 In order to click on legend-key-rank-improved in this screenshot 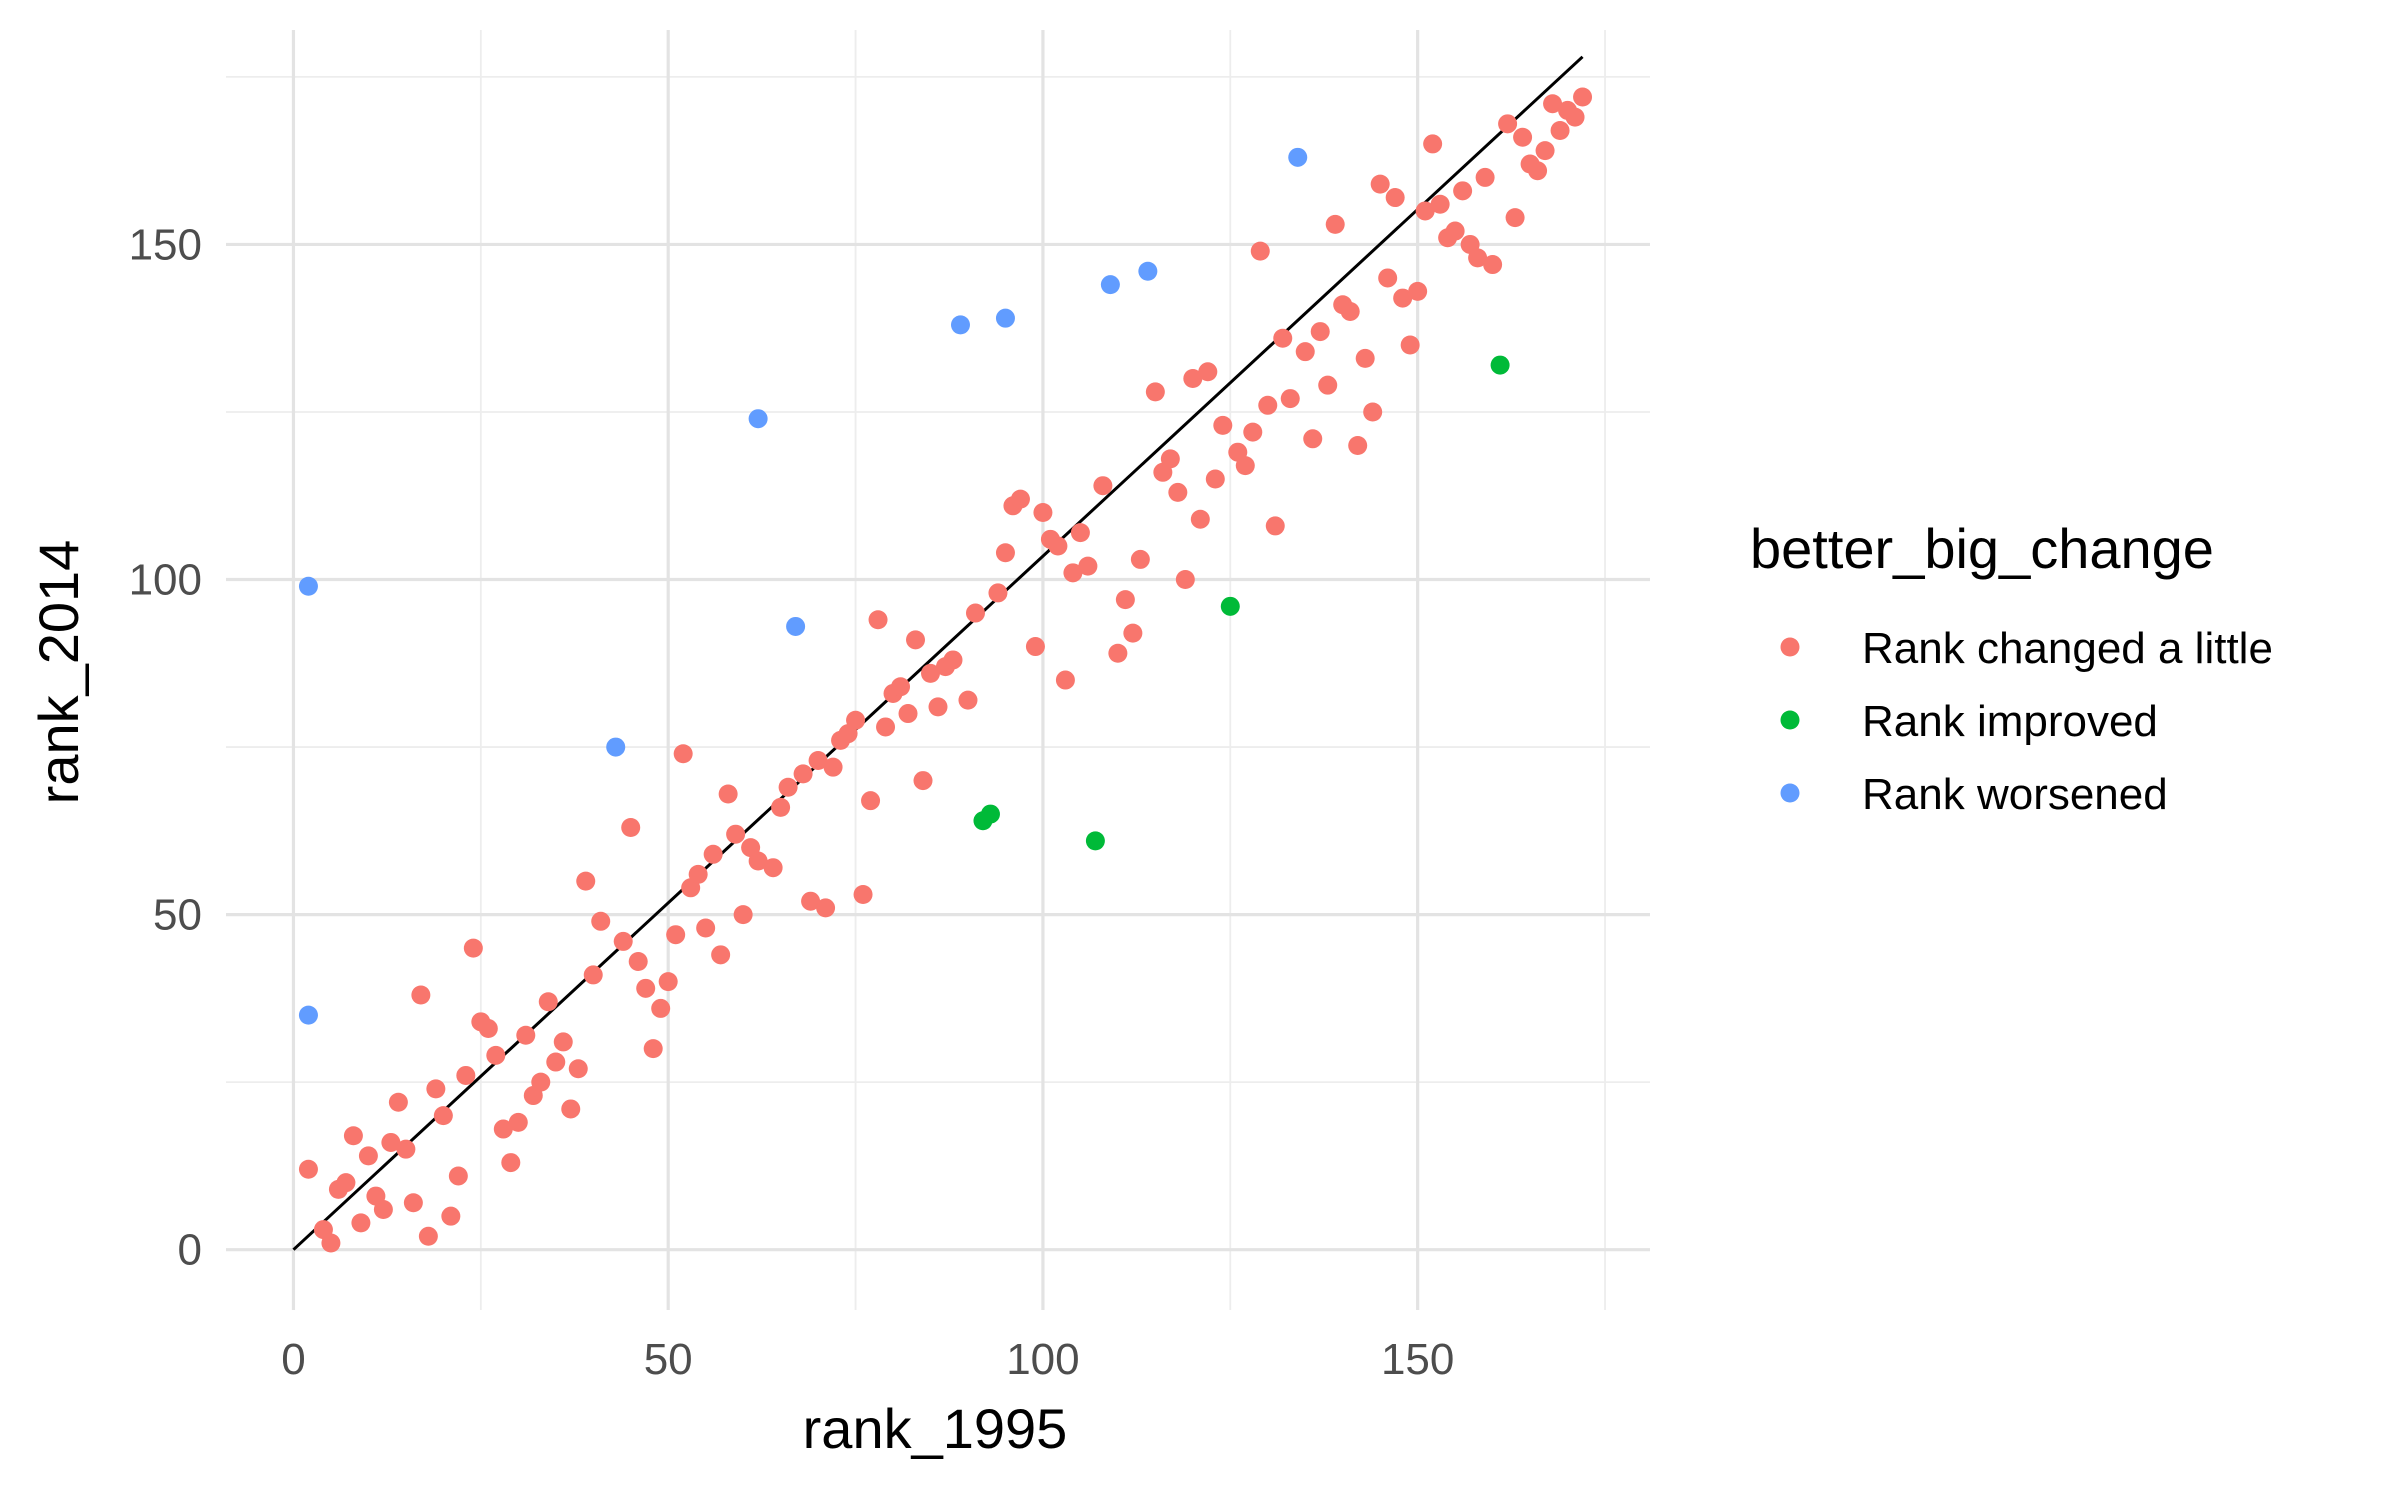, I will do `click(1790, 720)`.